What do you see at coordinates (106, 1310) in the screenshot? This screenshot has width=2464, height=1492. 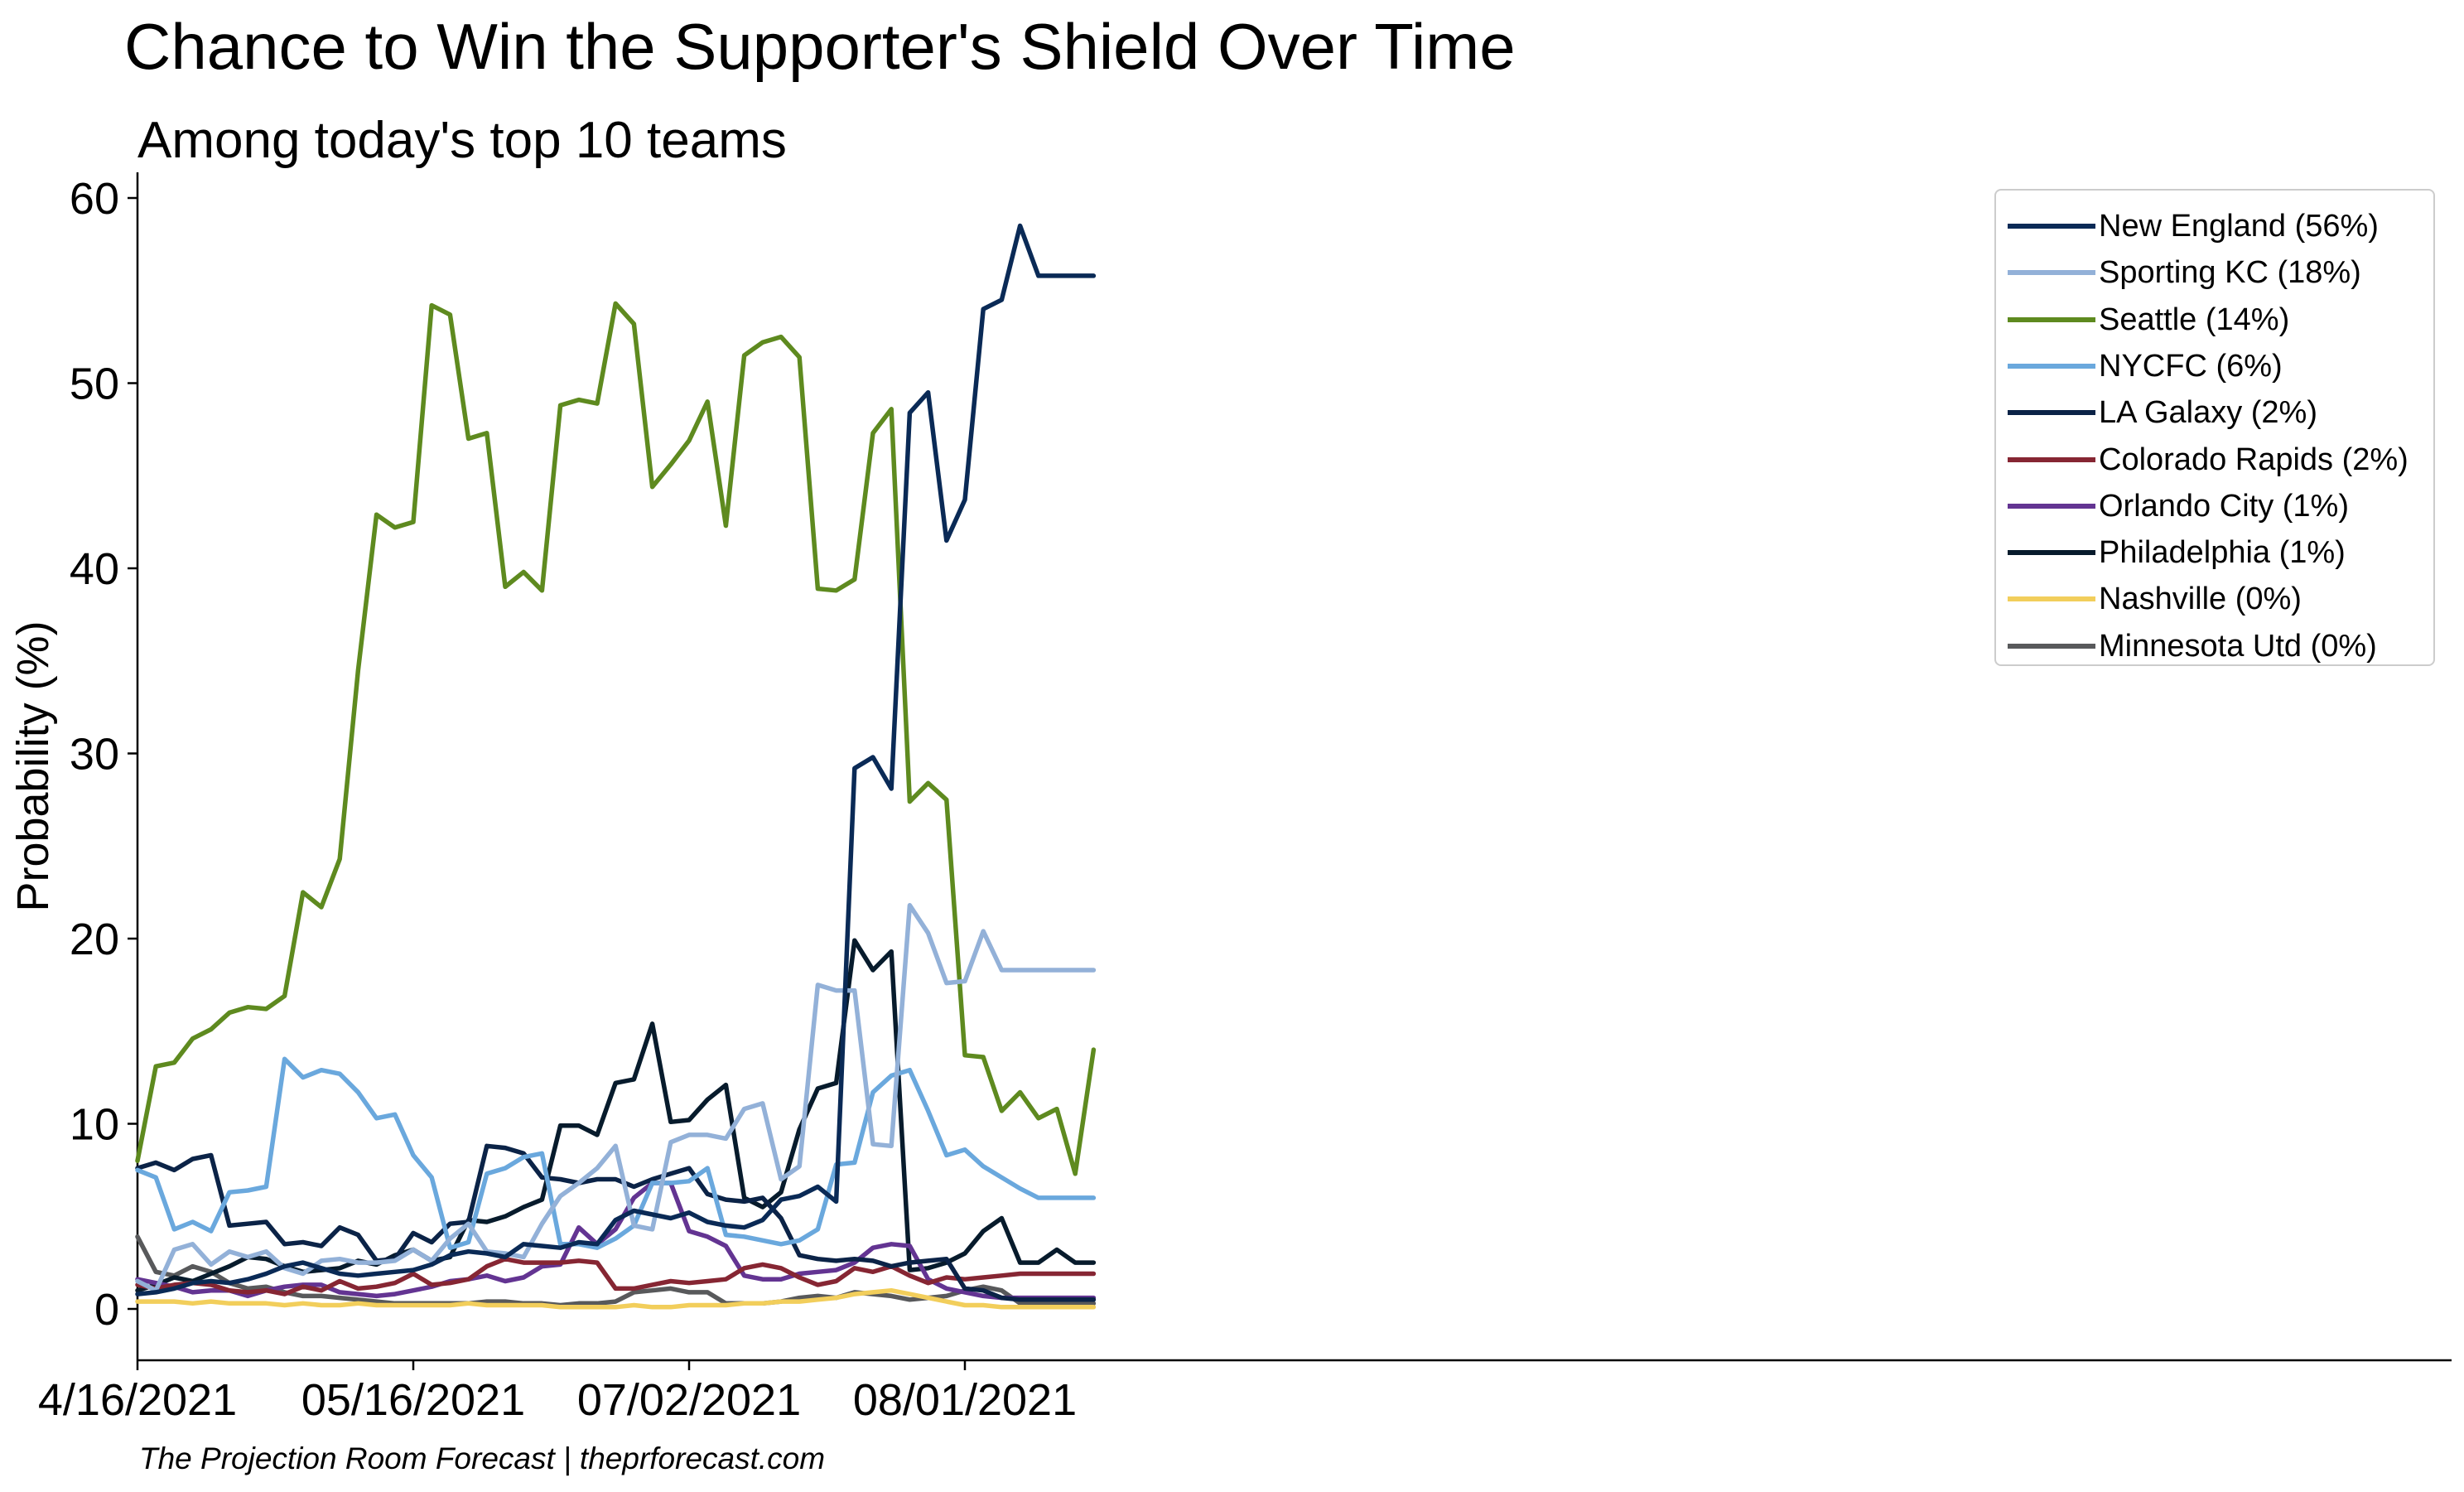 I see `y-tick-label: 0` at bounding box center [106, 1310].